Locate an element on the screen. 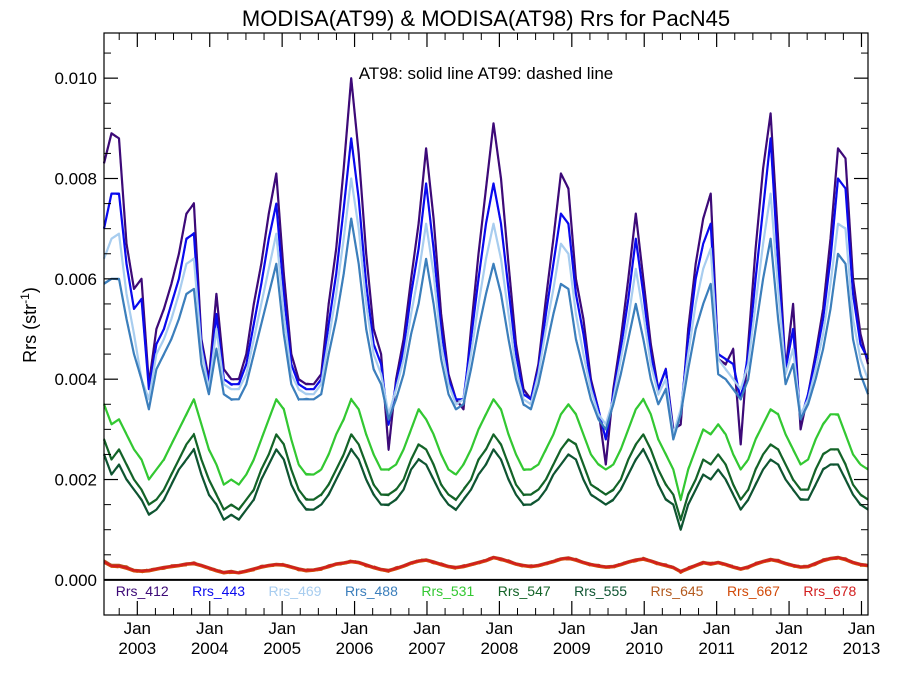  y-tick-label: 0.004 is located at coordinates (75, 379).